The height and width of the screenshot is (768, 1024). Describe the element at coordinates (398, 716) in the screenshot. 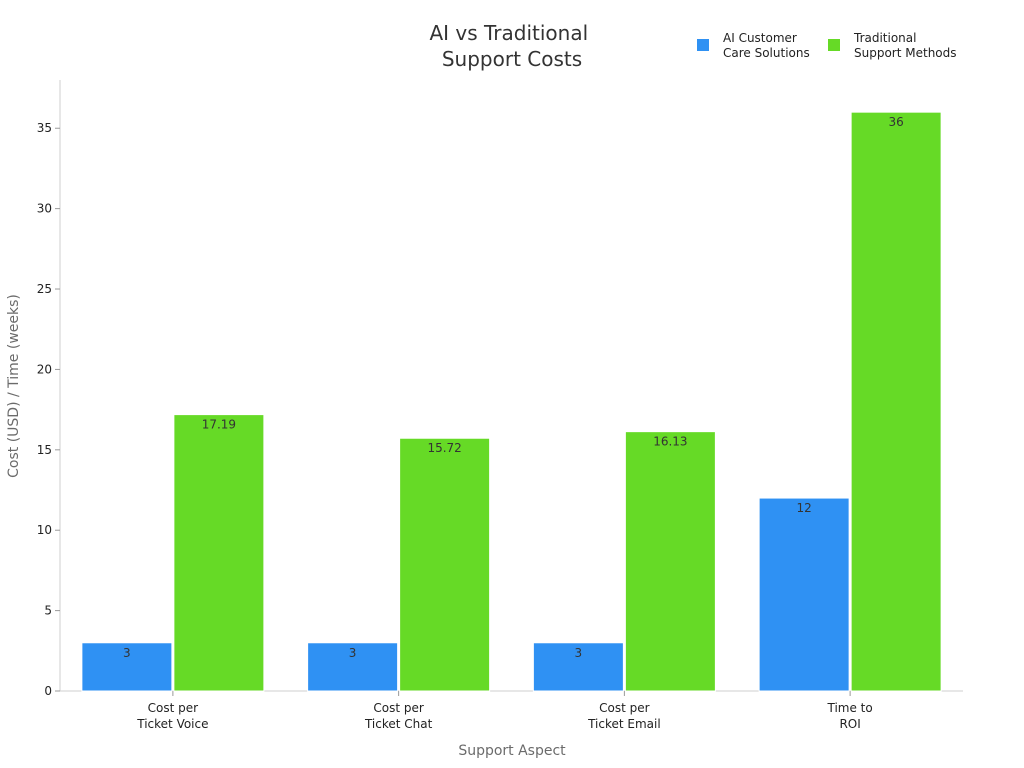

I see `x-tick-label: Cost per Ticket Chat` at that location.